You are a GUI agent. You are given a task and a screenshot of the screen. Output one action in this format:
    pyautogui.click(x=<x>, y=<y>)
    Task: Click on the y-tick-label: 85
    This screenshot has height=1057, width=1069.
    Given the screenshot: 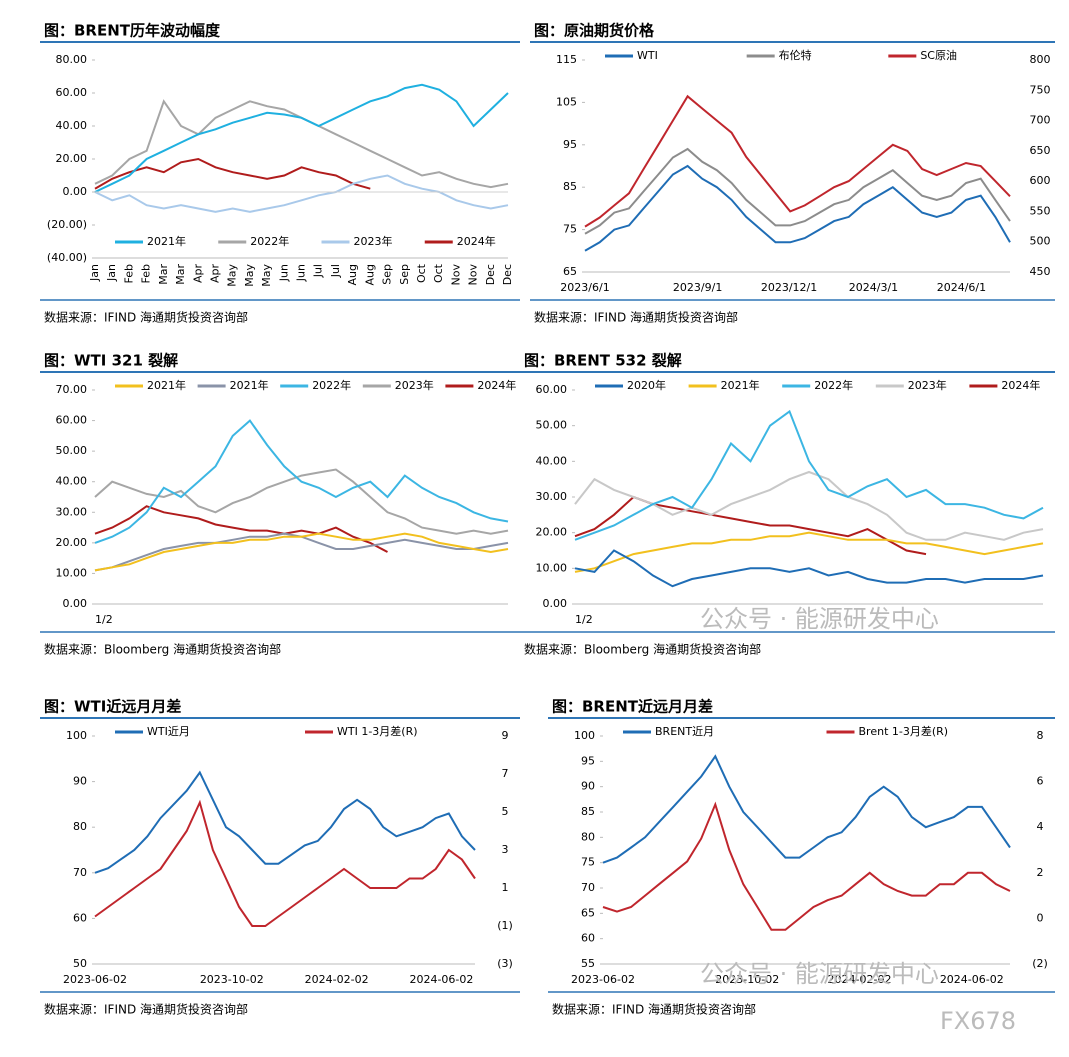 What is the action you would take?
    pyautogui.click(x=588, y=811)
    